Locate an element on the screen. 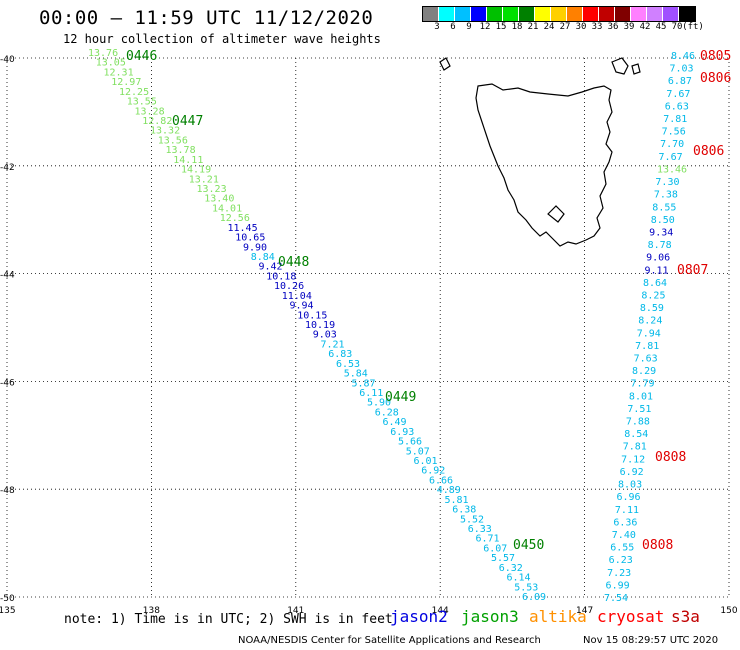 This screenshot has height=650, width=740. lon-tick-label: 150 is located at coordinates (728, 611).